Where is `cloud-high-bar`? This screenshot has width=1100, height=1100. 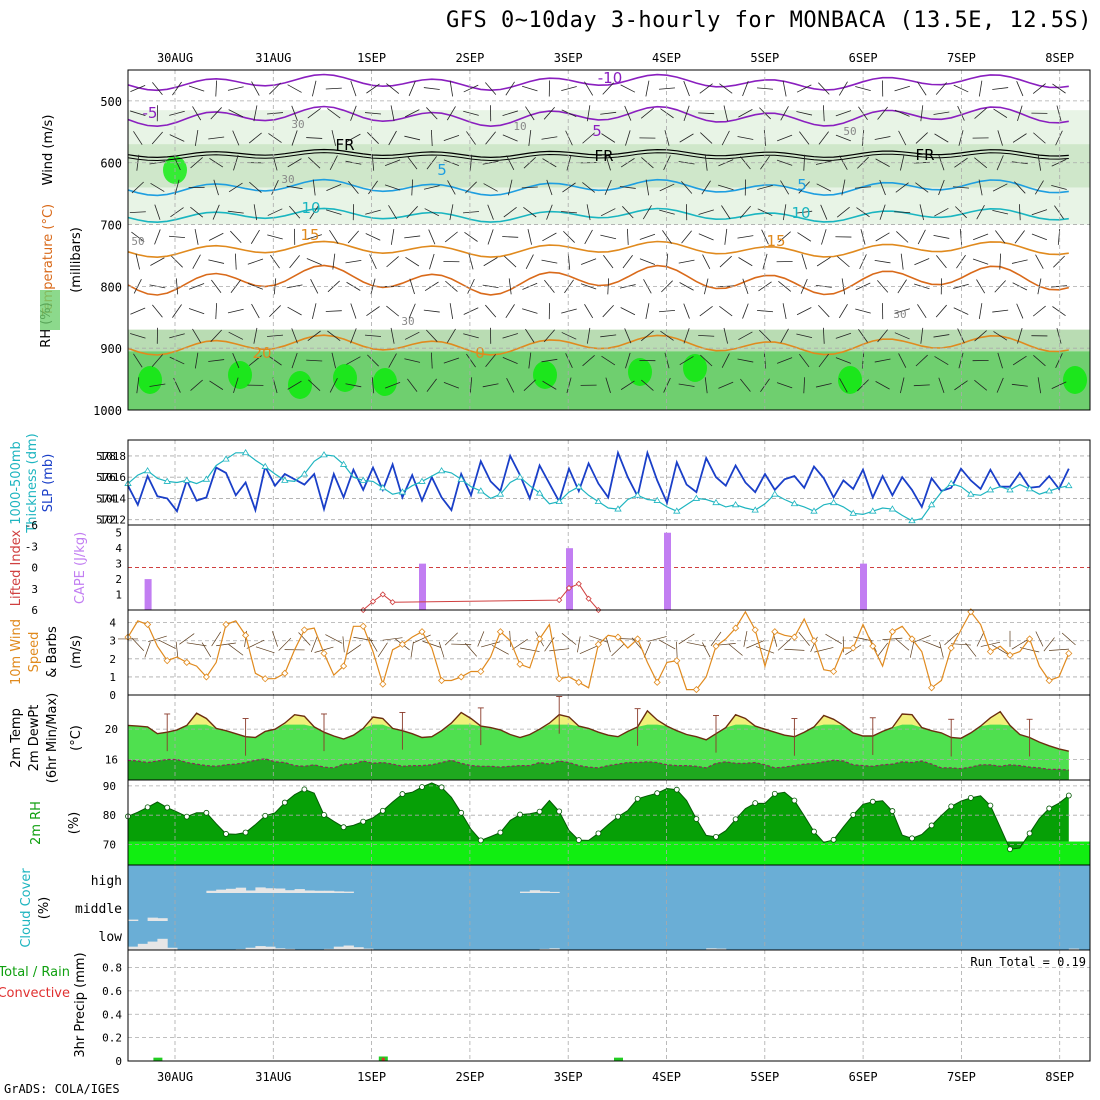
cloud-high-bar is located at coordinates (525, 892).